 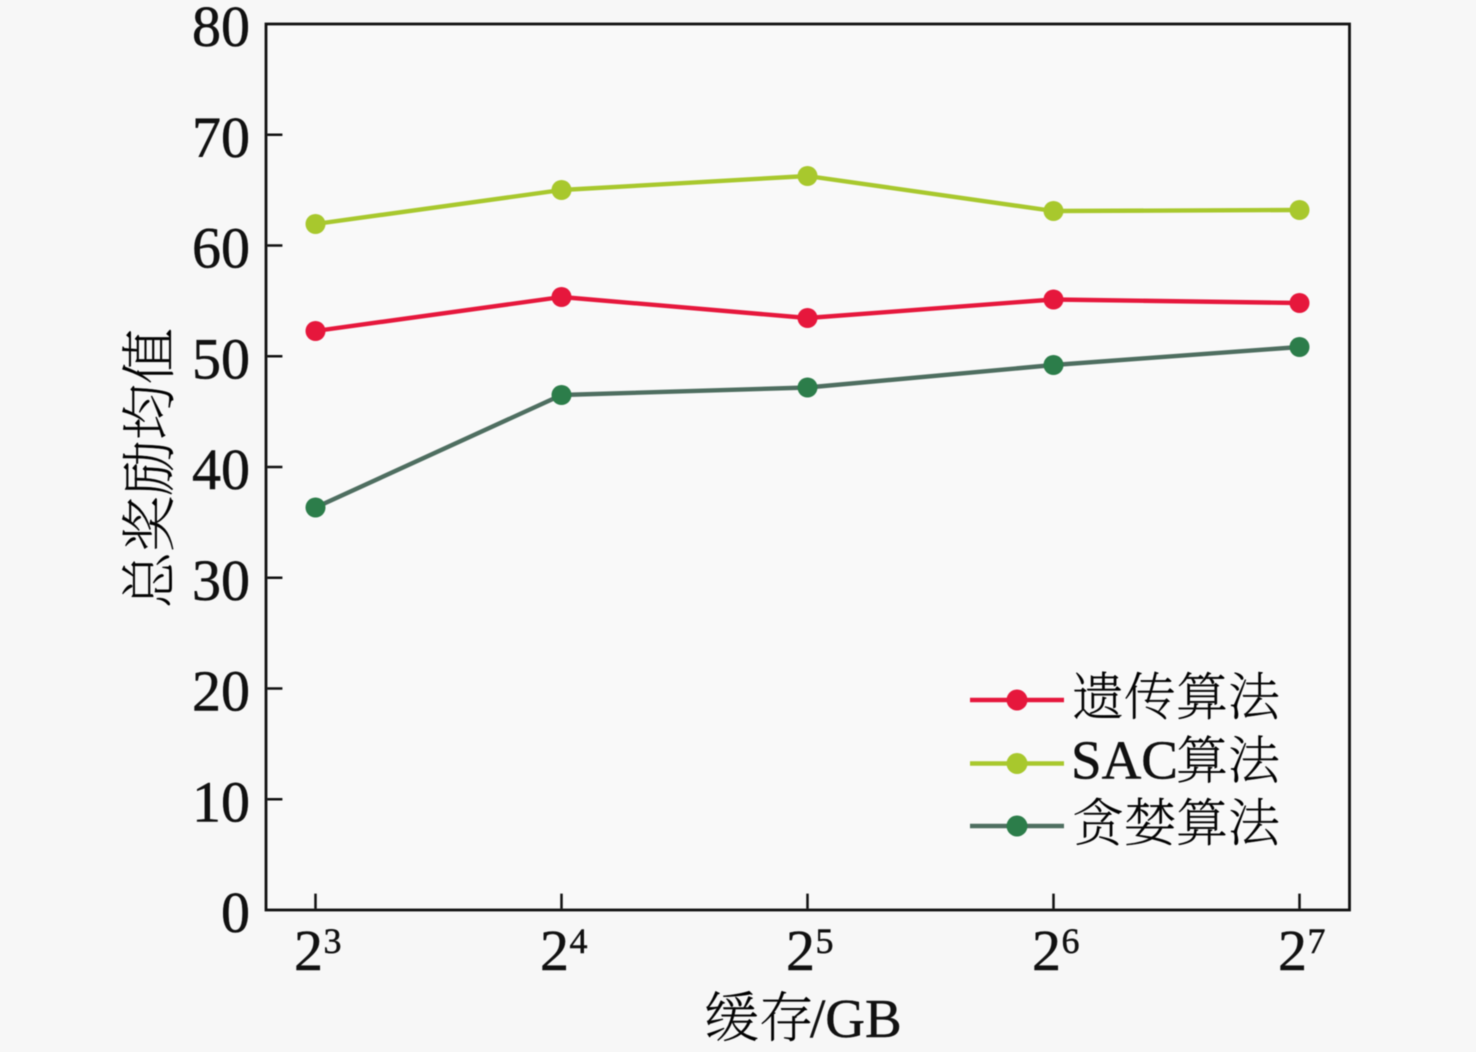 I want to click on svg-text: SAC, so click(x=1124, y=760).